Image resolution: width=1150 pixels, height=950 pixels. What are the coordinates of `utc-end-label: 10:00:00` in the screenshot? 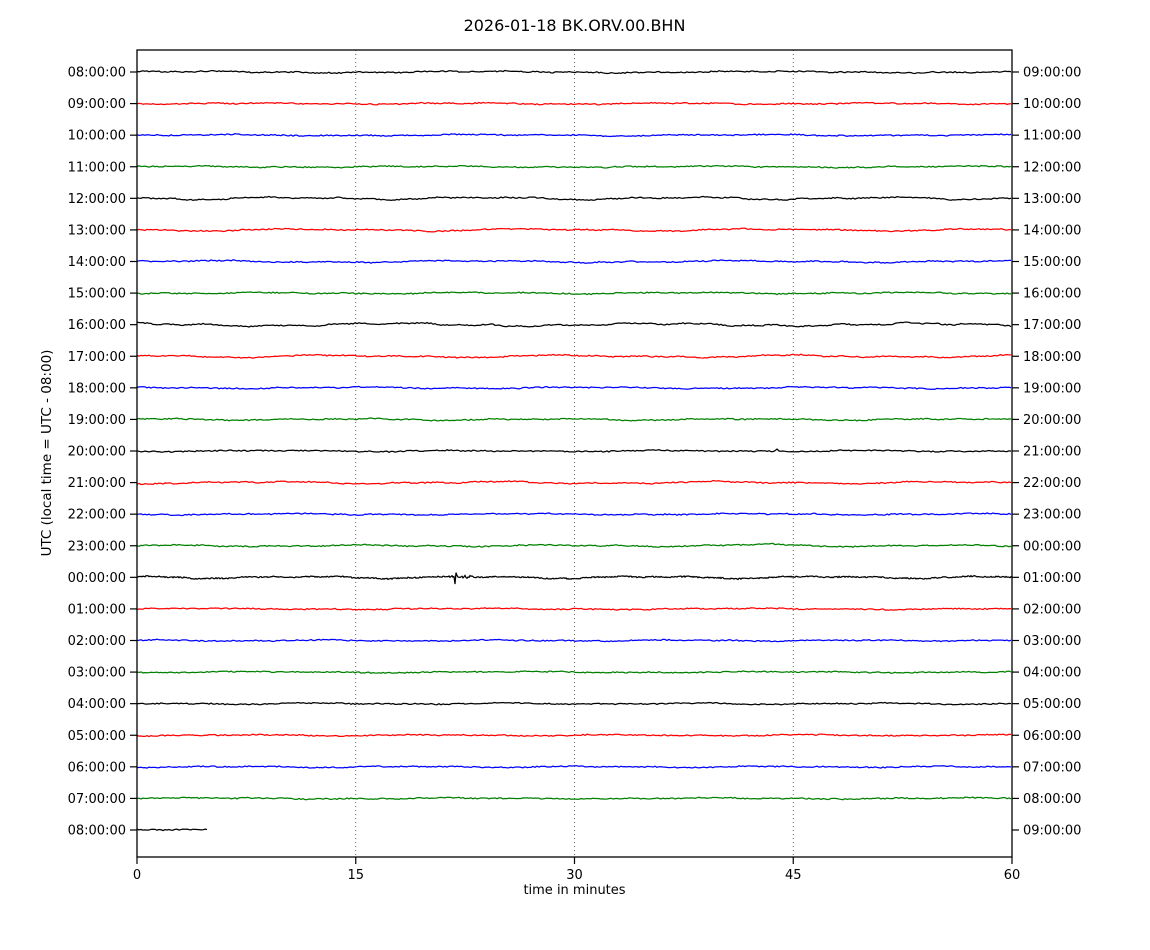 It's located at (1052, 104).